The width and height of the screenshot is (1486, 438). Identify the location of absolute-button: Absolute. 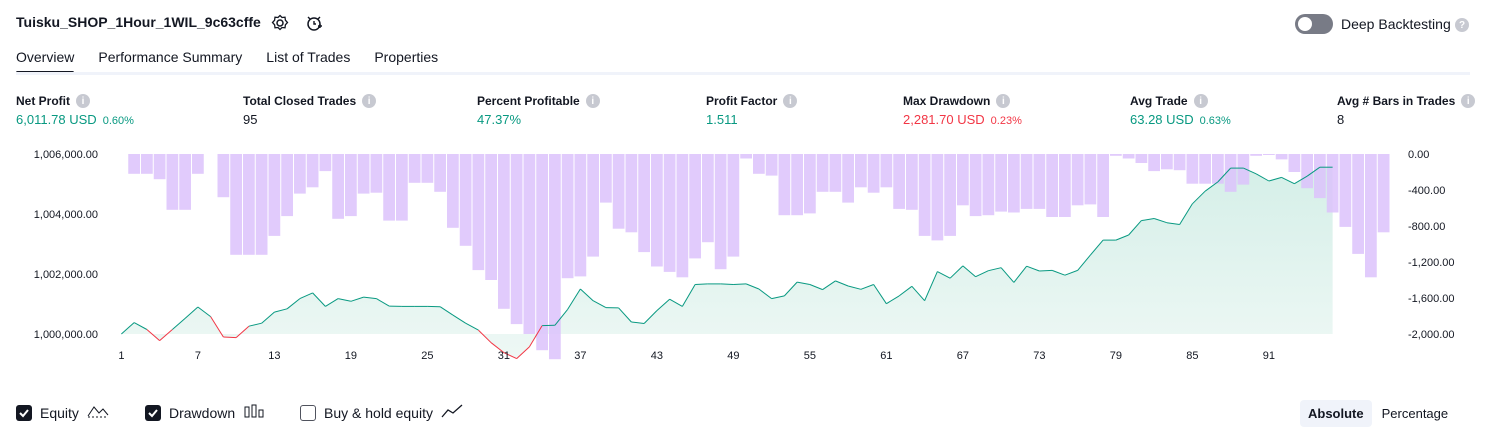
(1336, 413).